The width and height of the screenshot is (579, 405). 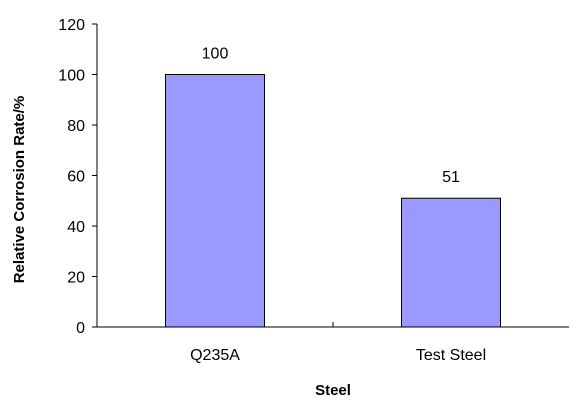 I want to click on y-tick-label: 100, so click(x=71, y=76).